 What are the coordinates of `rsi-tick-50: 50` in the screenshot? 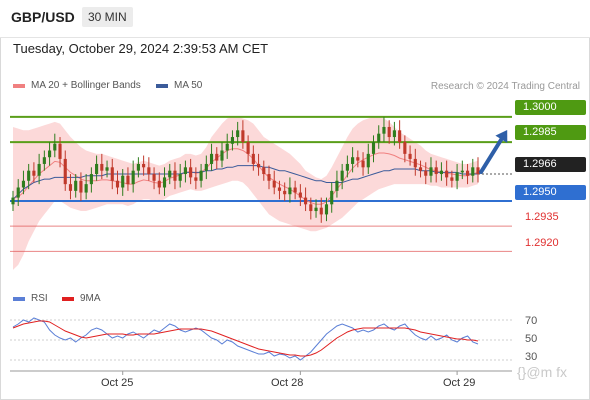 It's located at (531, 339).